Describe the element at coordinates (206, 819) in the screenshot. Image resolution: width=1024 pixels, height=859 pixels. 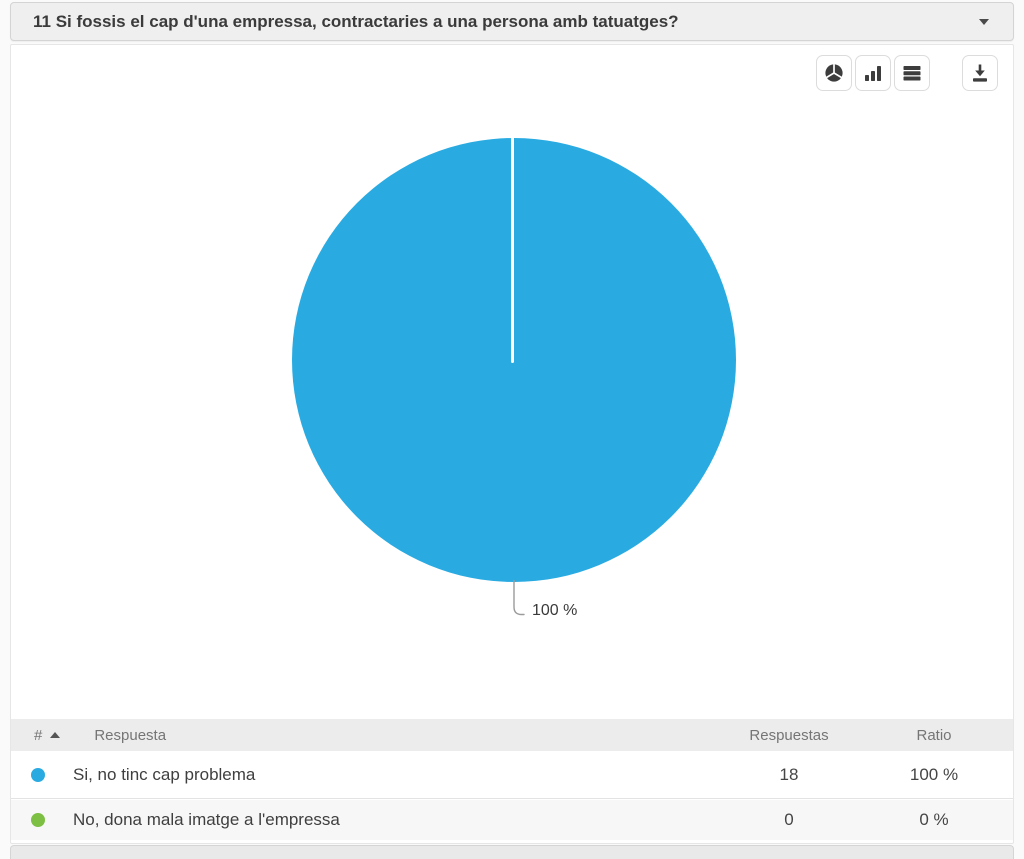
I see `answer-label: No, dona mala imatge a l'empressa` at that location.